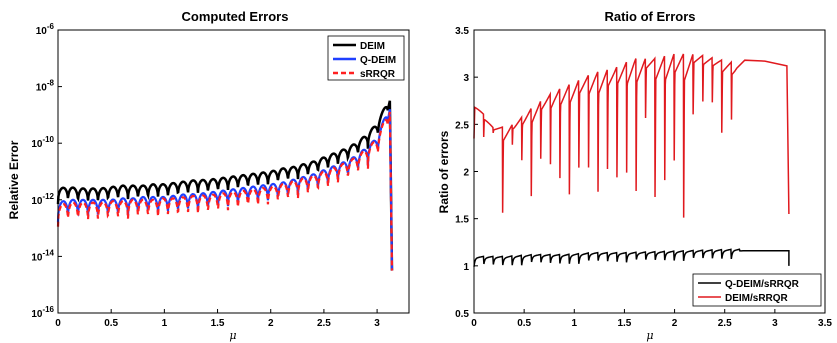 The width and height of the screenshot is (837, 343). What do you see at coordinates (775, 323) in the screenshot?
I see `right-x-tick-label: 3` at bounding box center [775, 323].